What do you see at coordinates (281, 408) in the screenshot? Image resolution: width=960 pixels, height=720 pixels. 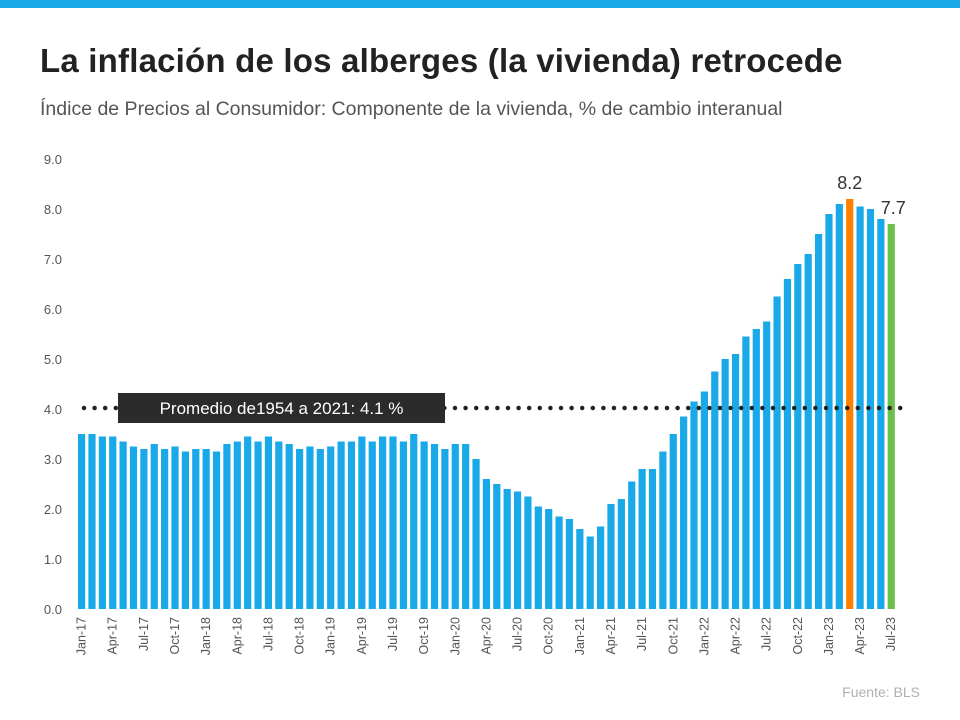 I see `average-label-box` at bounding box center [281, 408].